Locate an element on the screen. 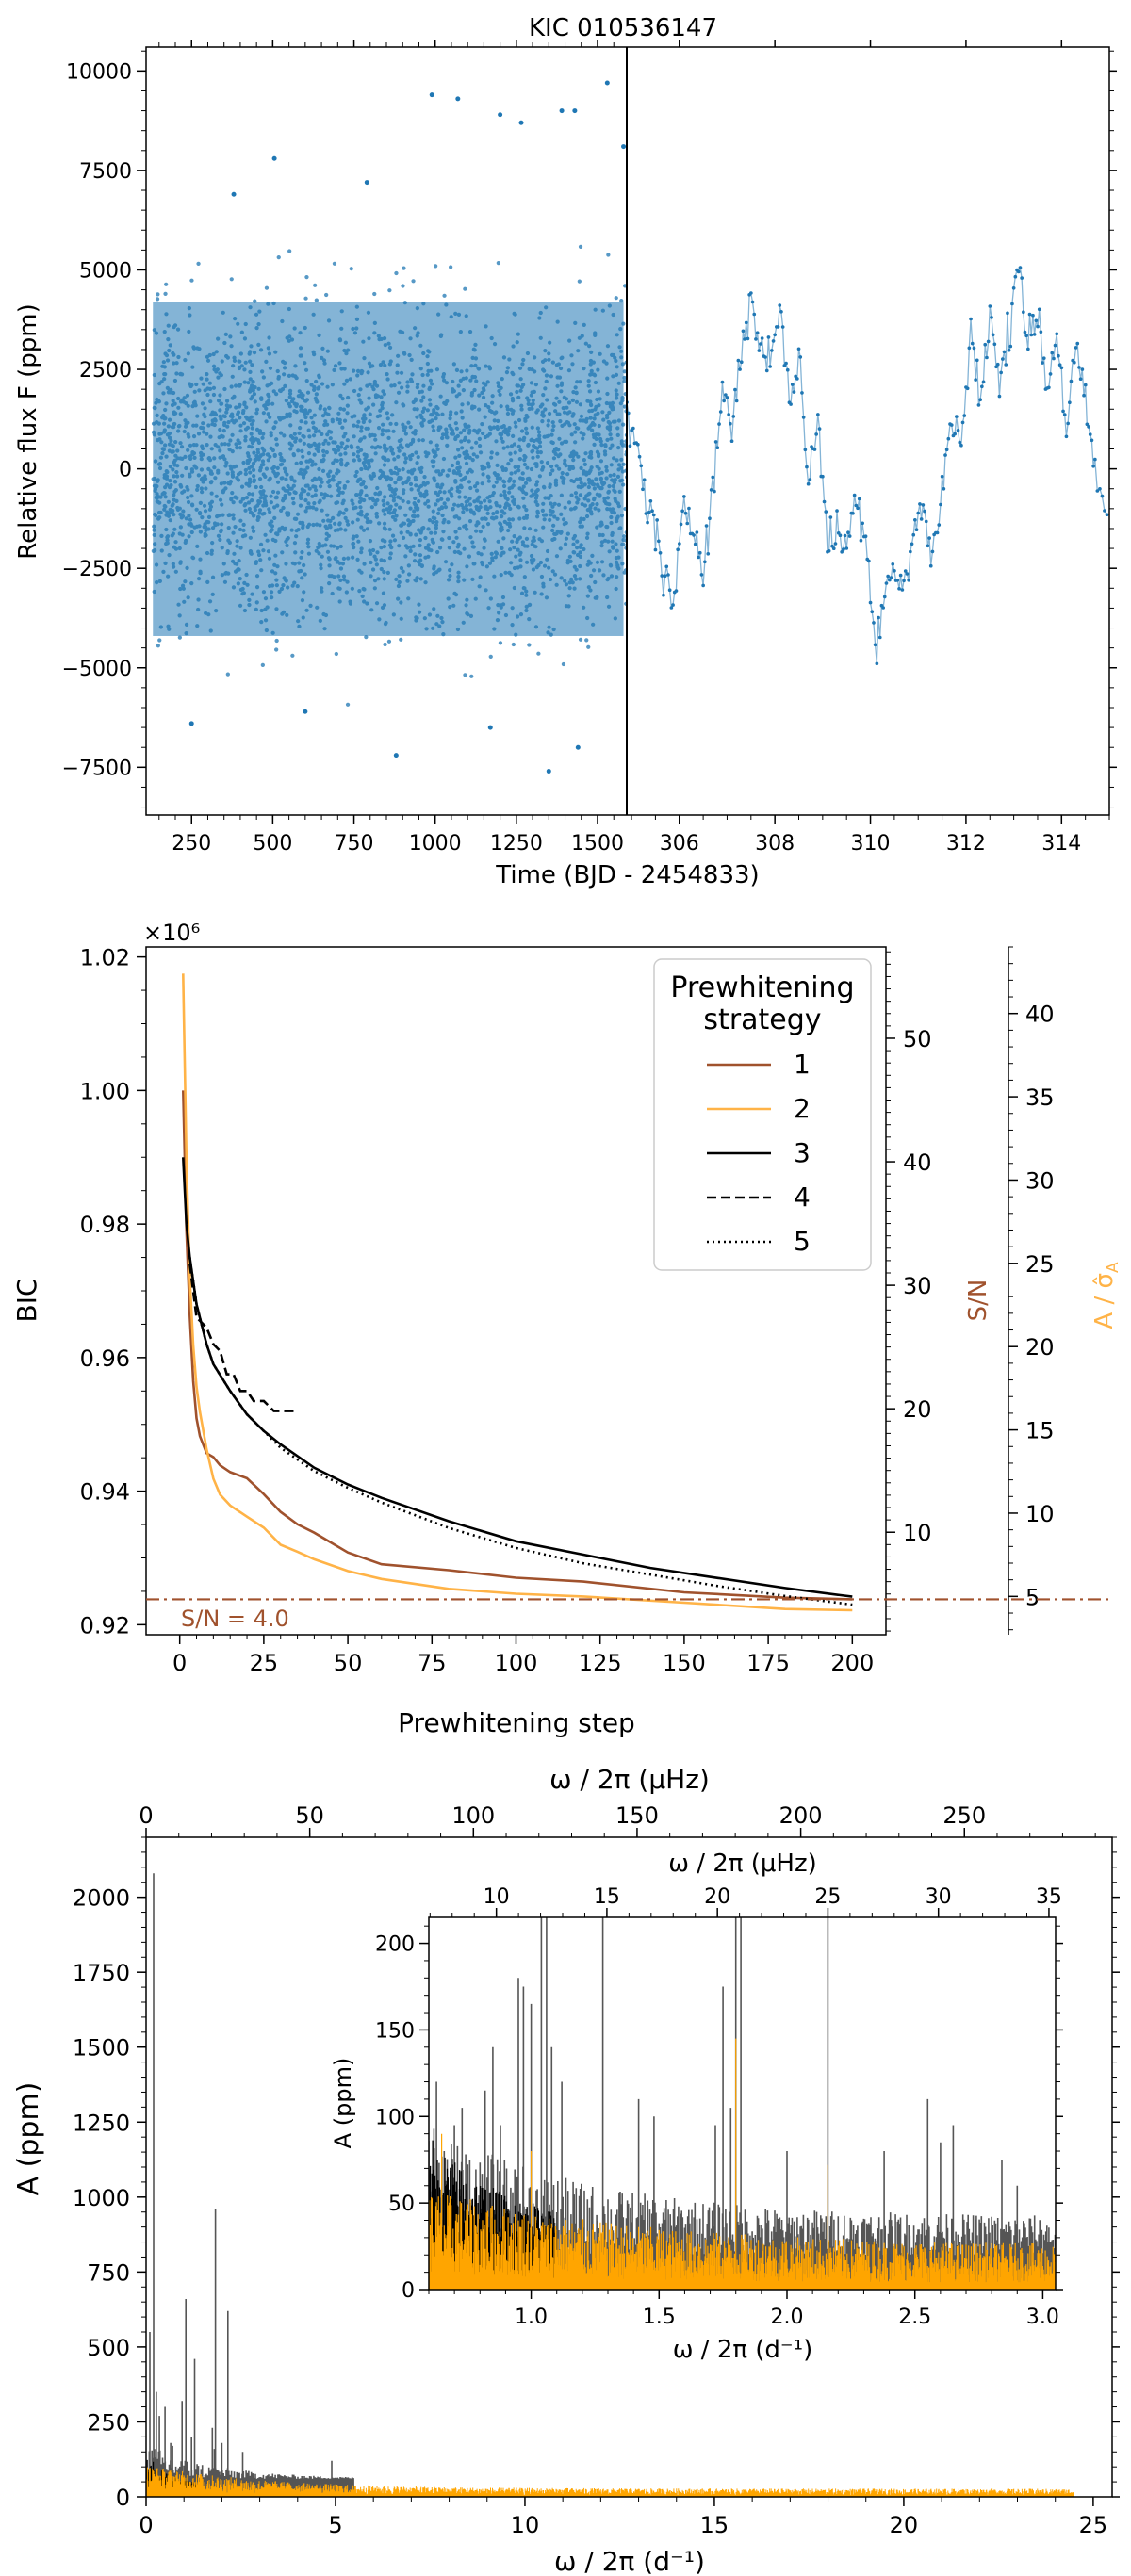  bic-series-lines is located at coordinates (517, 1292).